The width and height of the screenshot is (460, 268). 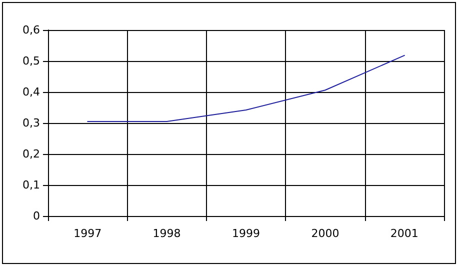 What do you see at coordinates (31, 61) in the screenshot?
I see `y-tick-label: 0,5` at bounding box center [31, 61].